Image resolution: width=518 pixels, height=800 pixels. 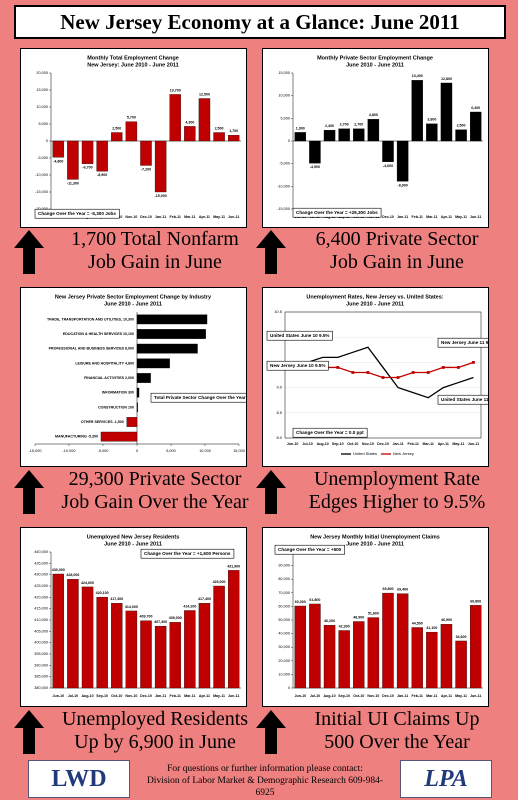 What do you see at coordinates (284, 634) in the screenshot?
I see `y-tick-label: 40,000` at bounding box center [284, 634].